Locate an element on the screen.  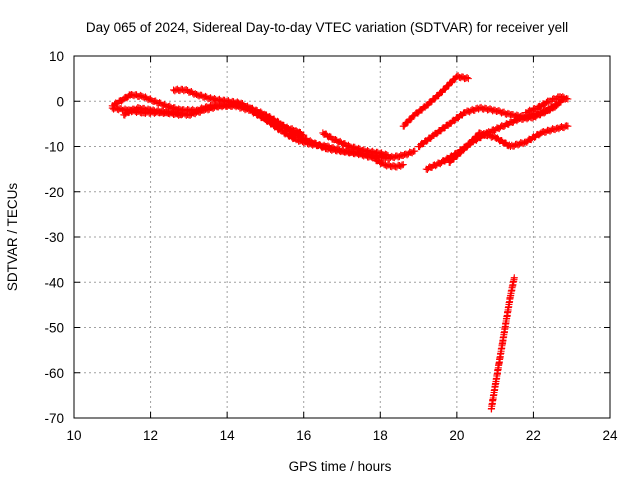
series-track-e is located at coordinates (284, 127).